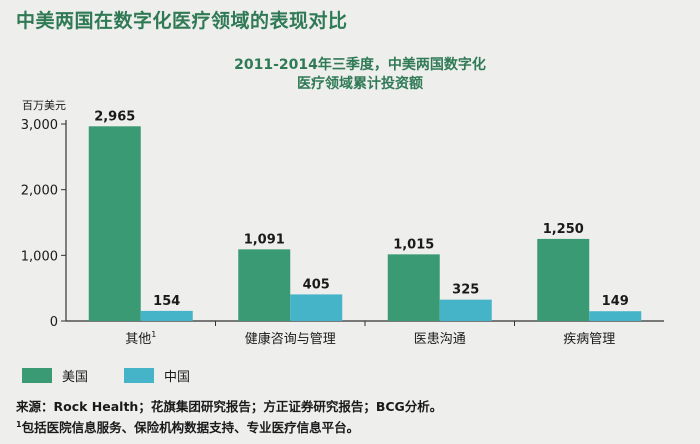 This screenshot has width=700, height=444. What do you see at coordinates (360, 65) in the screenshot?
I see `chart-title-line1: 2011-2014年三季度，中美两国数字化` at bounding box center [360, 65].